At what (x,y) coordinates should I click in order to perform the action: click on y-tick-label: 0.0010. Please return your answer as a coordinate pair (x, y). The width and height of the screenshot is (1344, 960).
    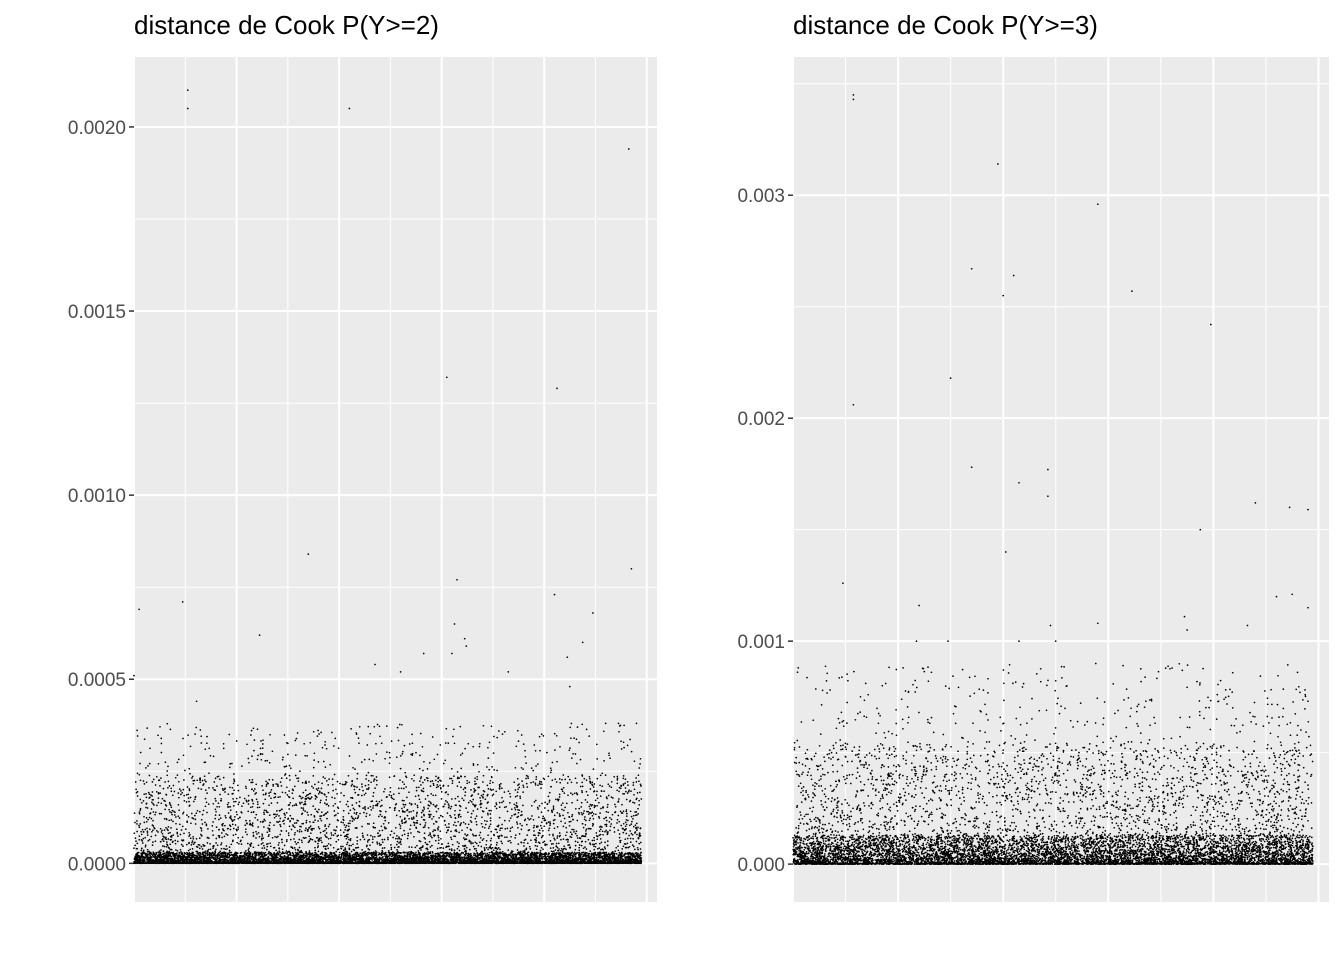
    Looking at the image, I should click on (97, 496).